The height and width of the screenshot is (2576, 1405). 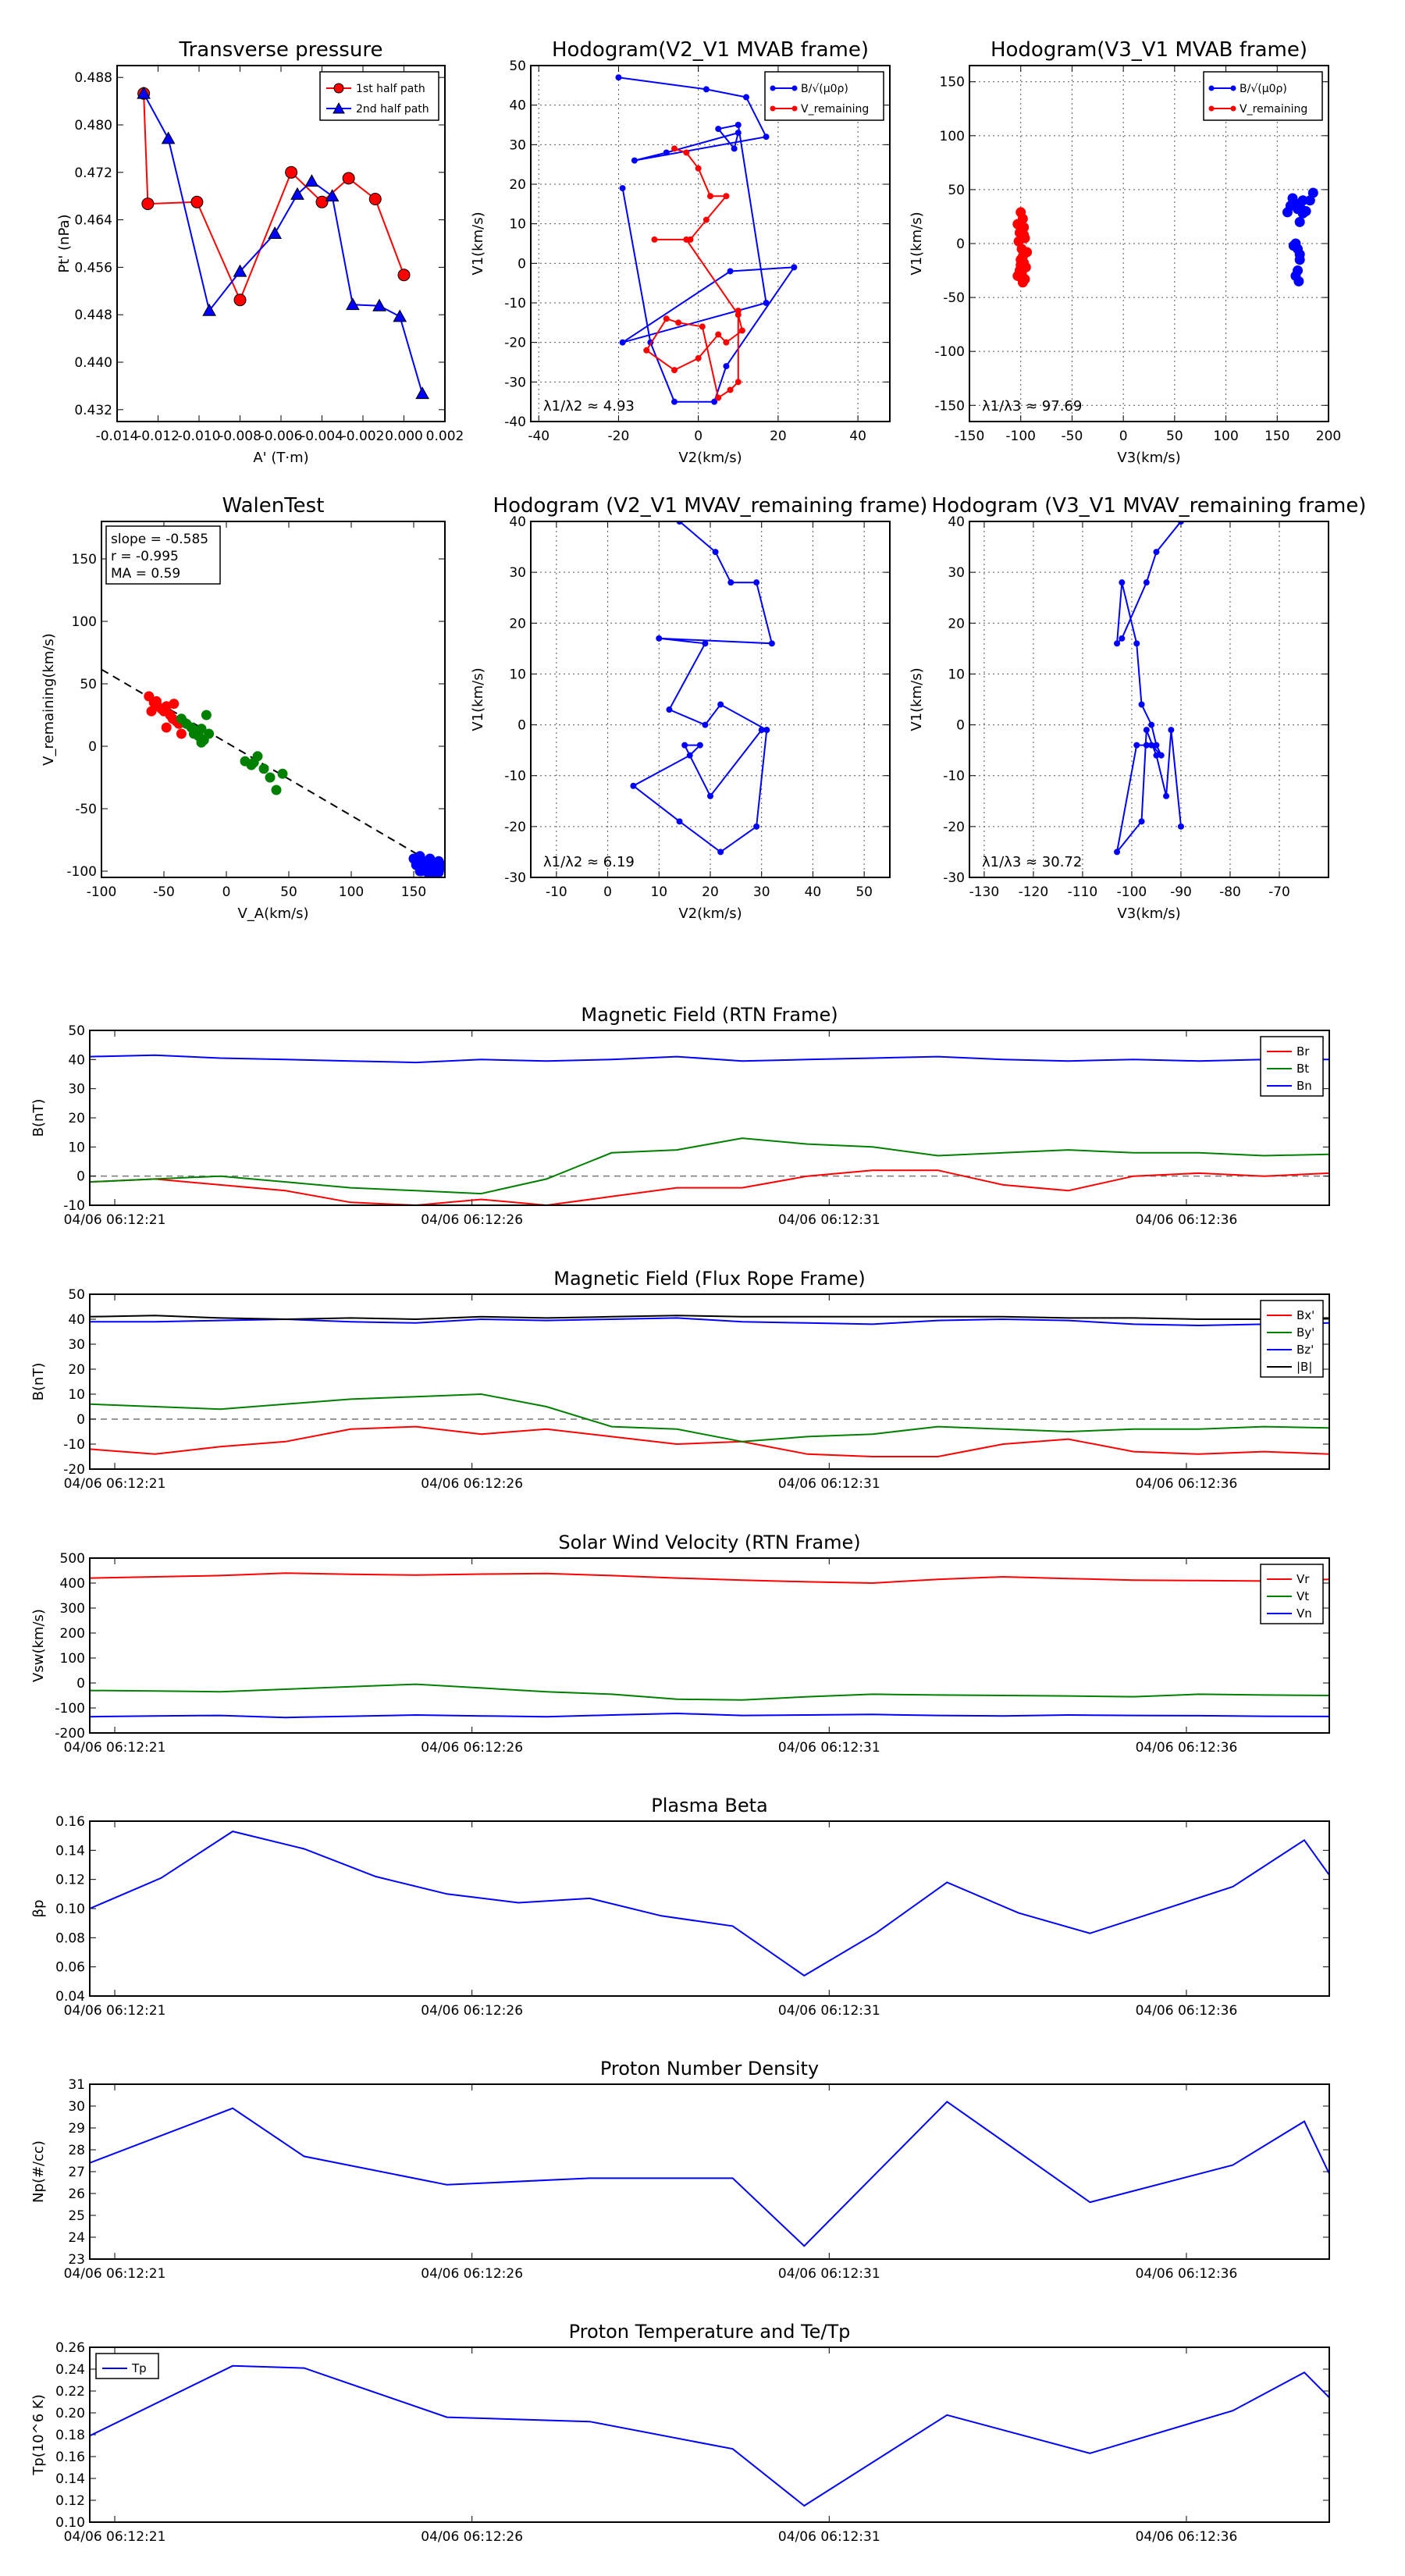 I want to click on stats-box, so click(x=163, y=555).